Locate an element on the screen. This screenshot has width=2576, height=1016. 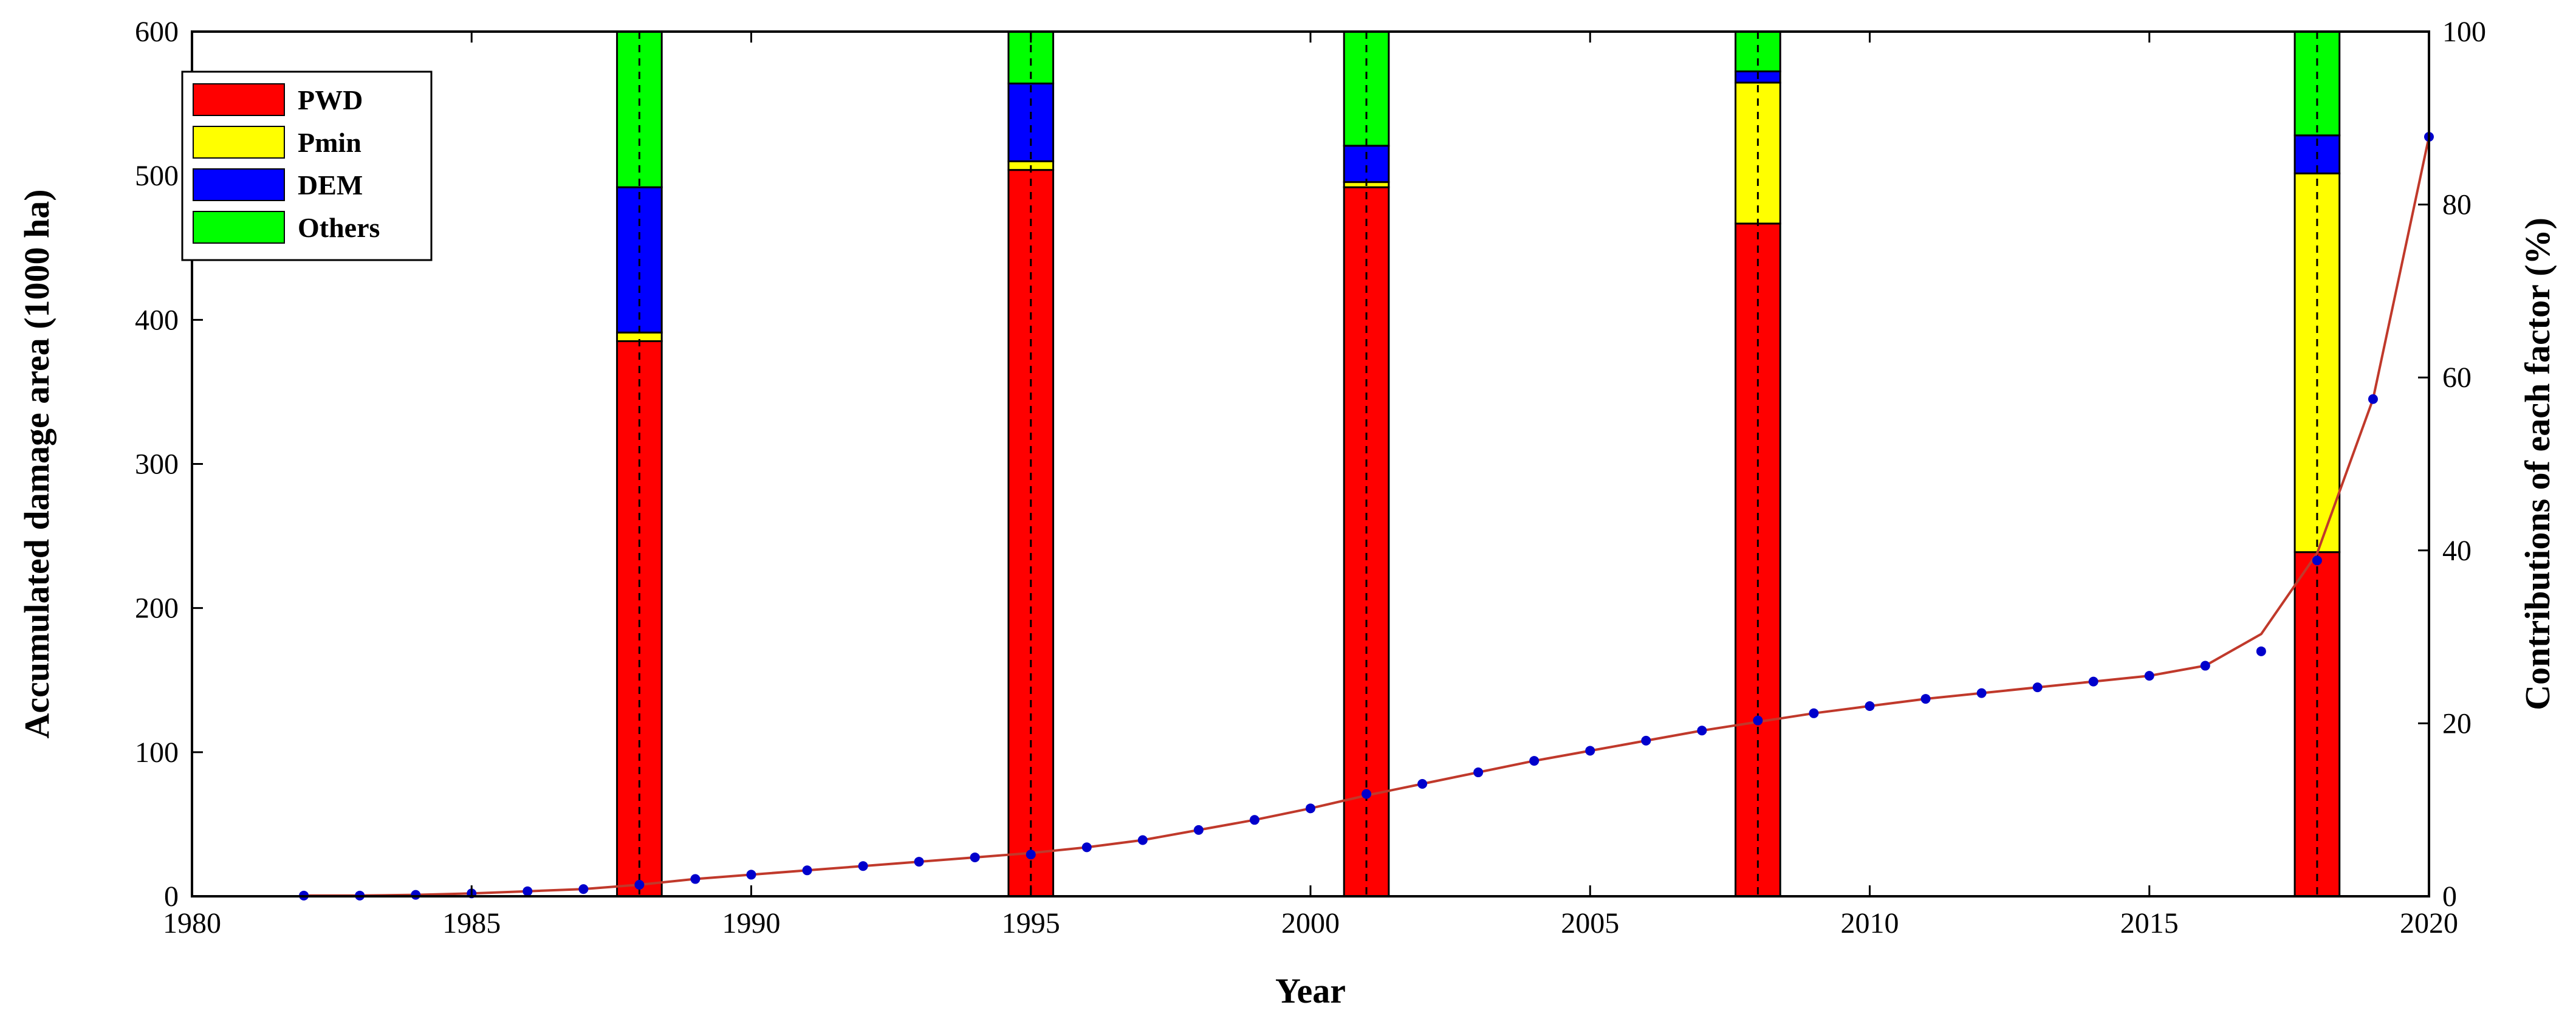
x-tick-label-1995: 1995 is located at coordinates (1031, 923).